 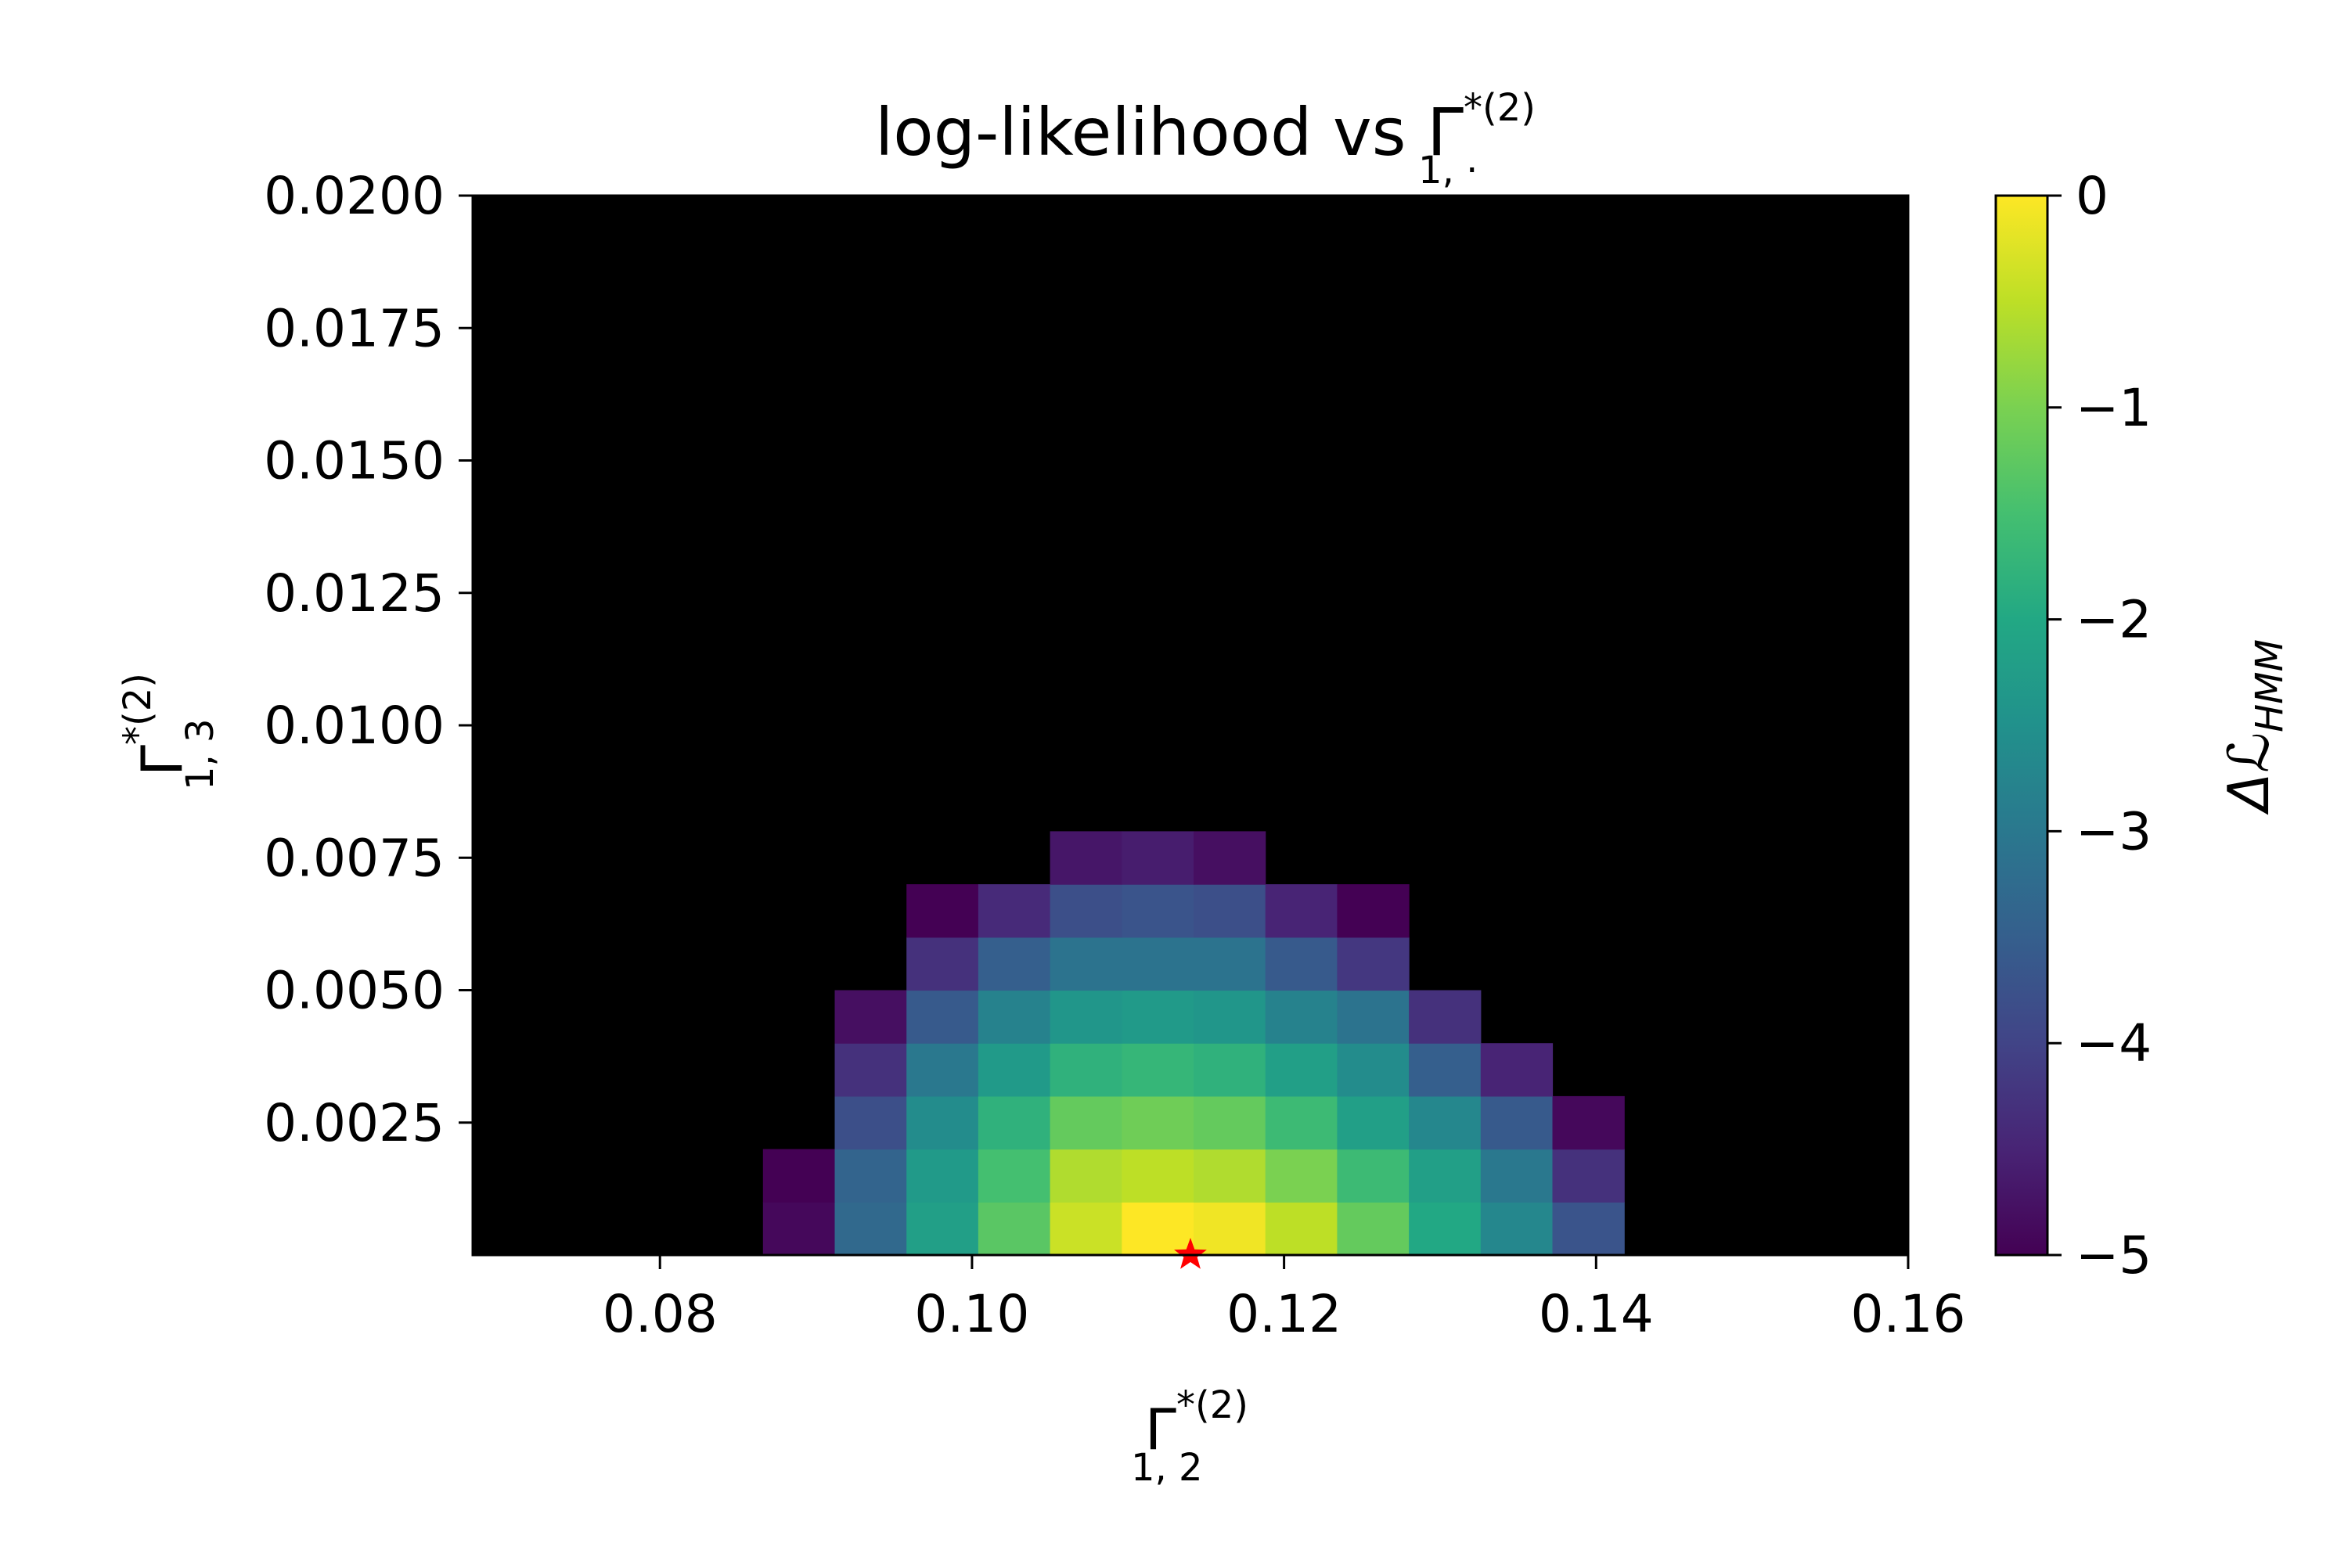 I want to click on x-axis-label-sub: 1, 2, so click(x=1167, y=1468).